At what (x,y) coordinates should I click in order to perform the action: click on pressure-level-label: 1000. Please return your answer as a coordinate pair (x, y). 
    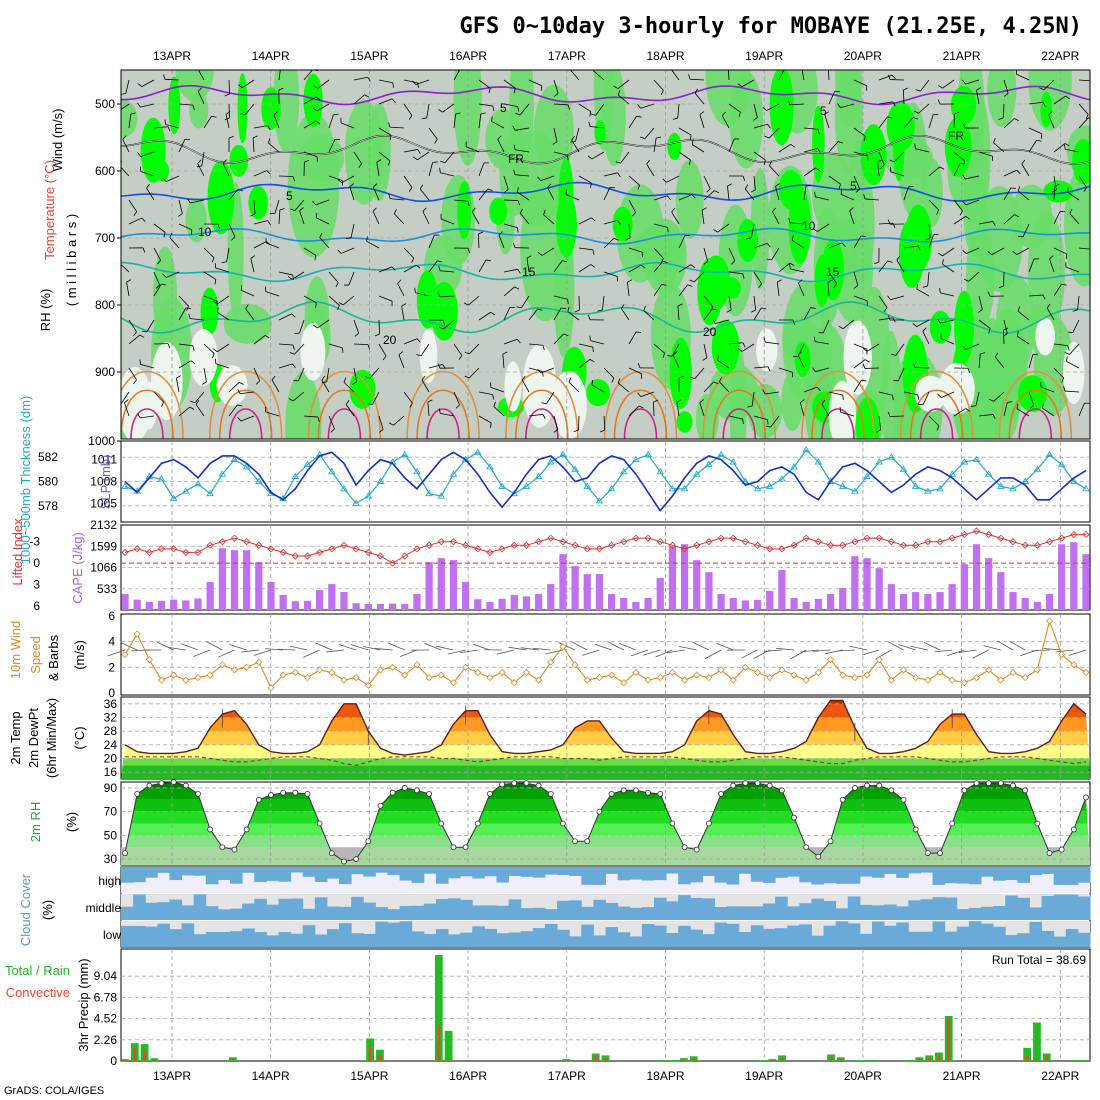
    Looking at the image, I should click on (101, 441).